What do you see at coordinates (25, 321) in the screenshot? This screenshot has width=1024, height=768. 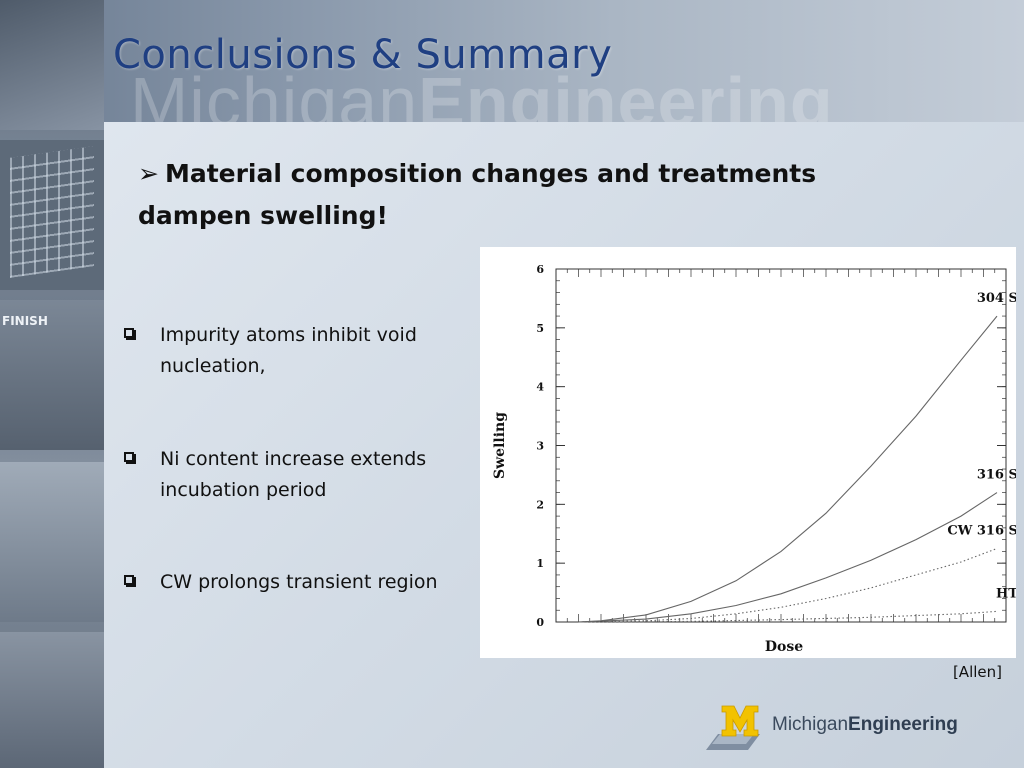 I see `finish-banner: FINISH` at bounding box center [25, 321].